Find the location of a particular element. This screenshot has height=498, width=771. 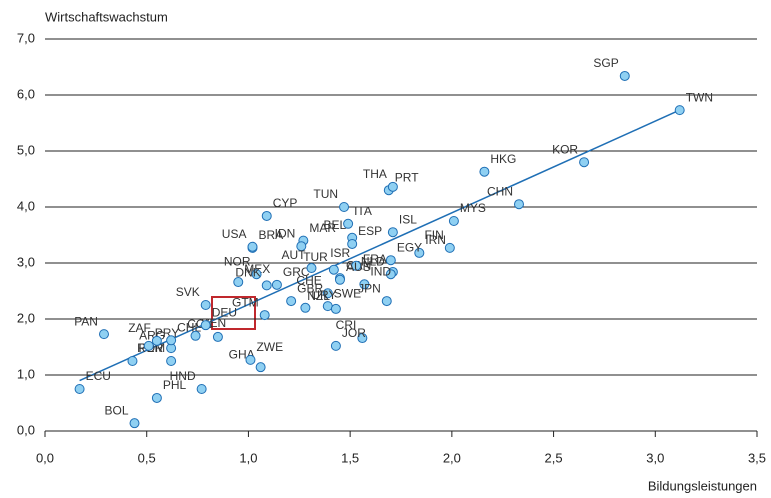

point-label: IRN is located at coordinates (435, 240).